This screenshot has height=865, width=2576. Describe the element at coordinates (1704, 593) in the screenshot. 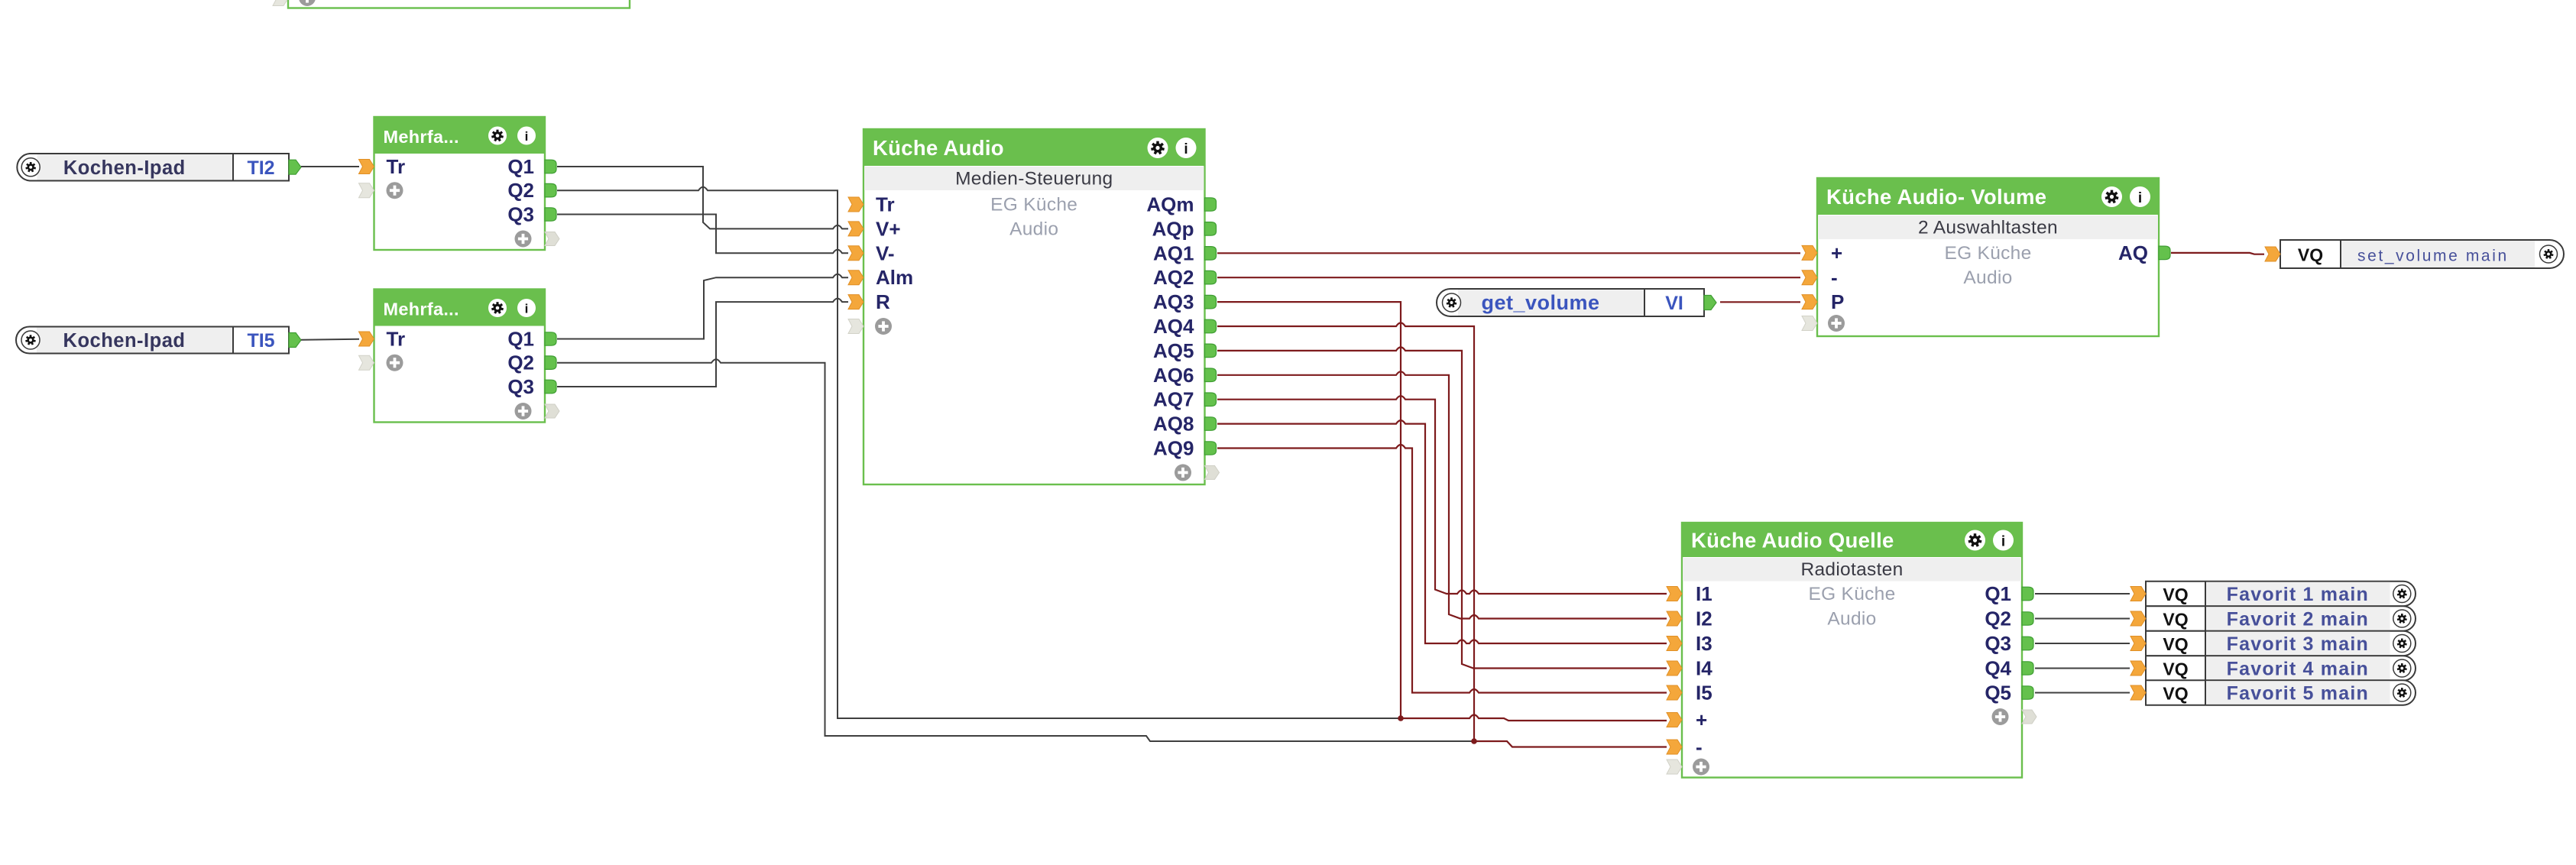

I see `svg-text: I1` at that location.